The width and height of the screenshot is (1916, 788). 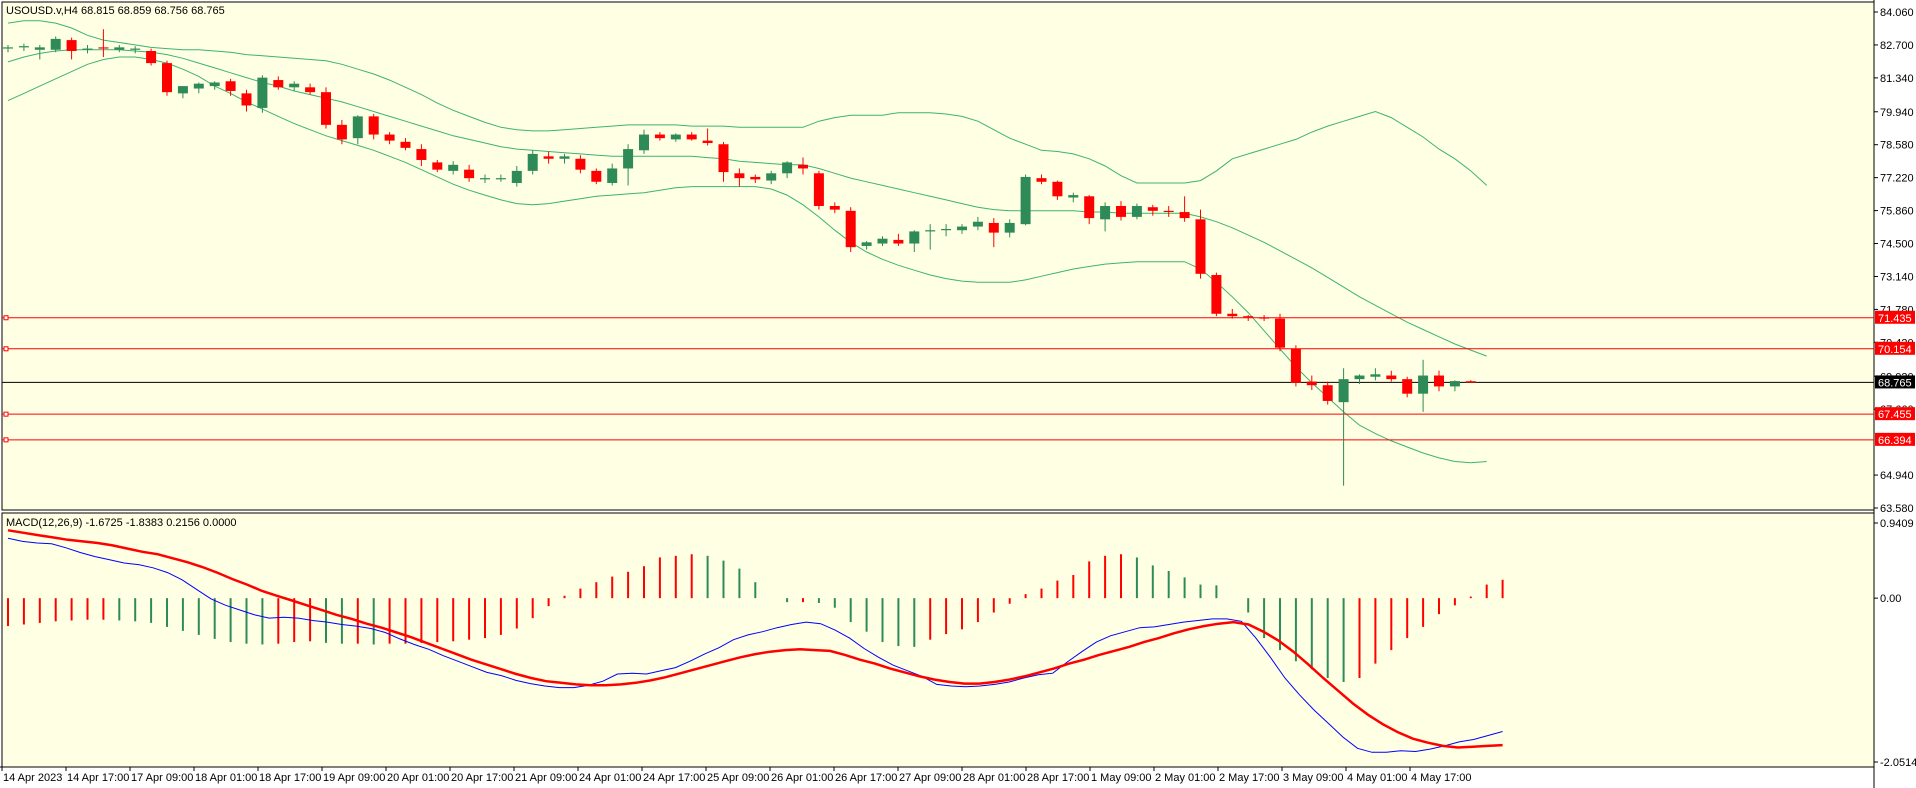 I want to click on time-axis-label: 3 May 09:00, so click(x=1313, y=778).